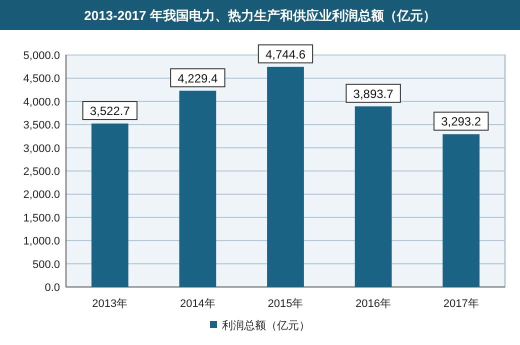 The width and height of the screenshot is (520, 345). Describe the element at coordinates (110, 304) in the screenshot. I see `x-tick-label: 2013年` at that location.